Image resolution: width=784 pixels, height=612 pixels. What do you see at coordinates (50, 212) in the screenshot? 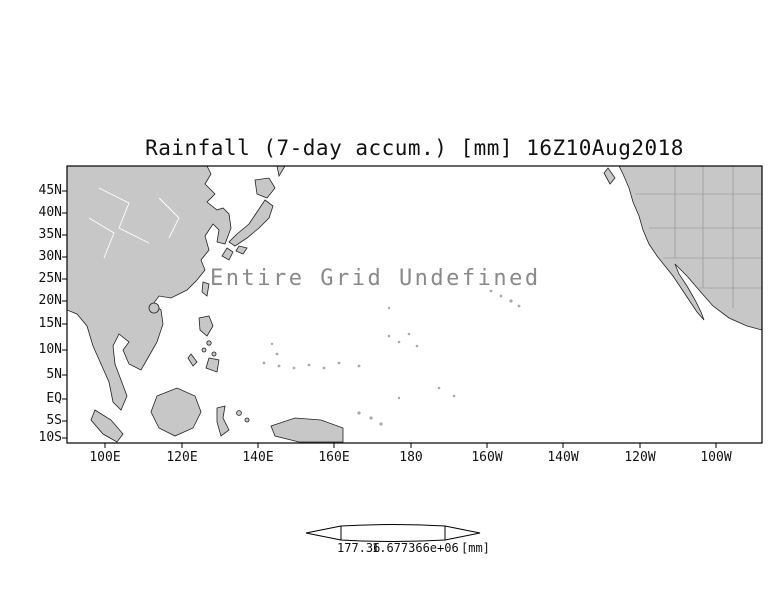
I see `lat-tick-label: 40N` at bounding box center [50, 212].